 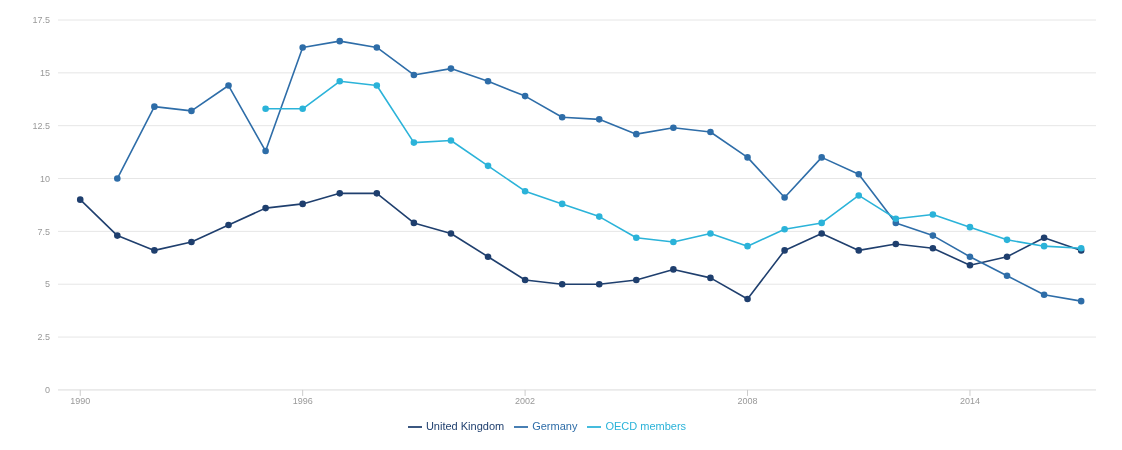 I want to click on y-tick-label: 10, so click(x=44, y=178).